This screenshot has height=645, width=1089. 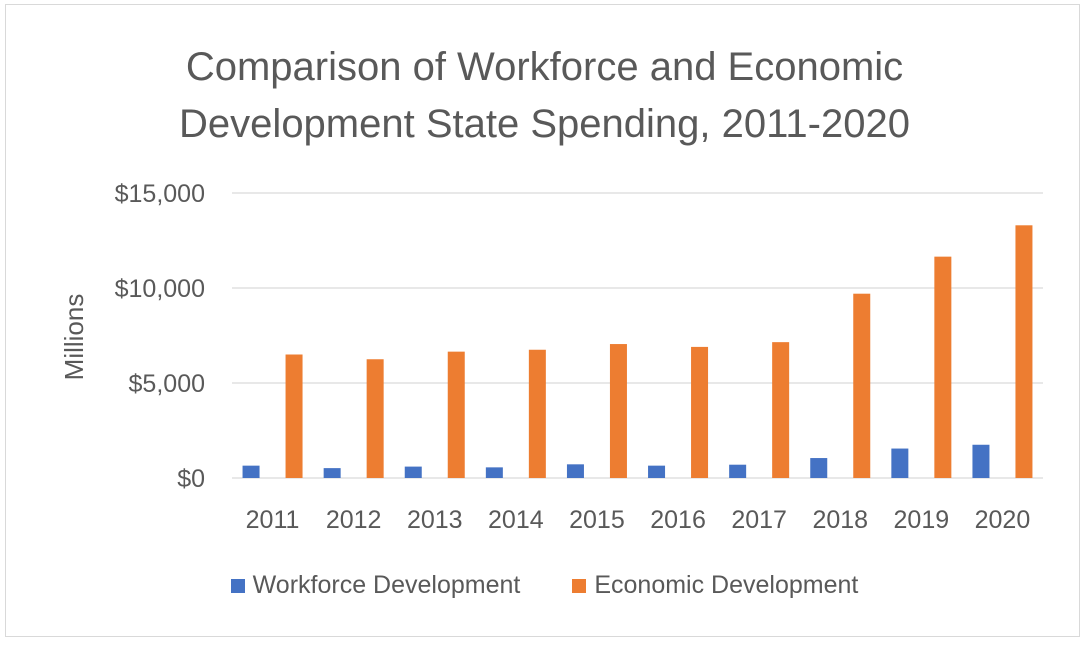 I want to click on legend-label-workforce: Workforce Development, so click(x=386, y=585).